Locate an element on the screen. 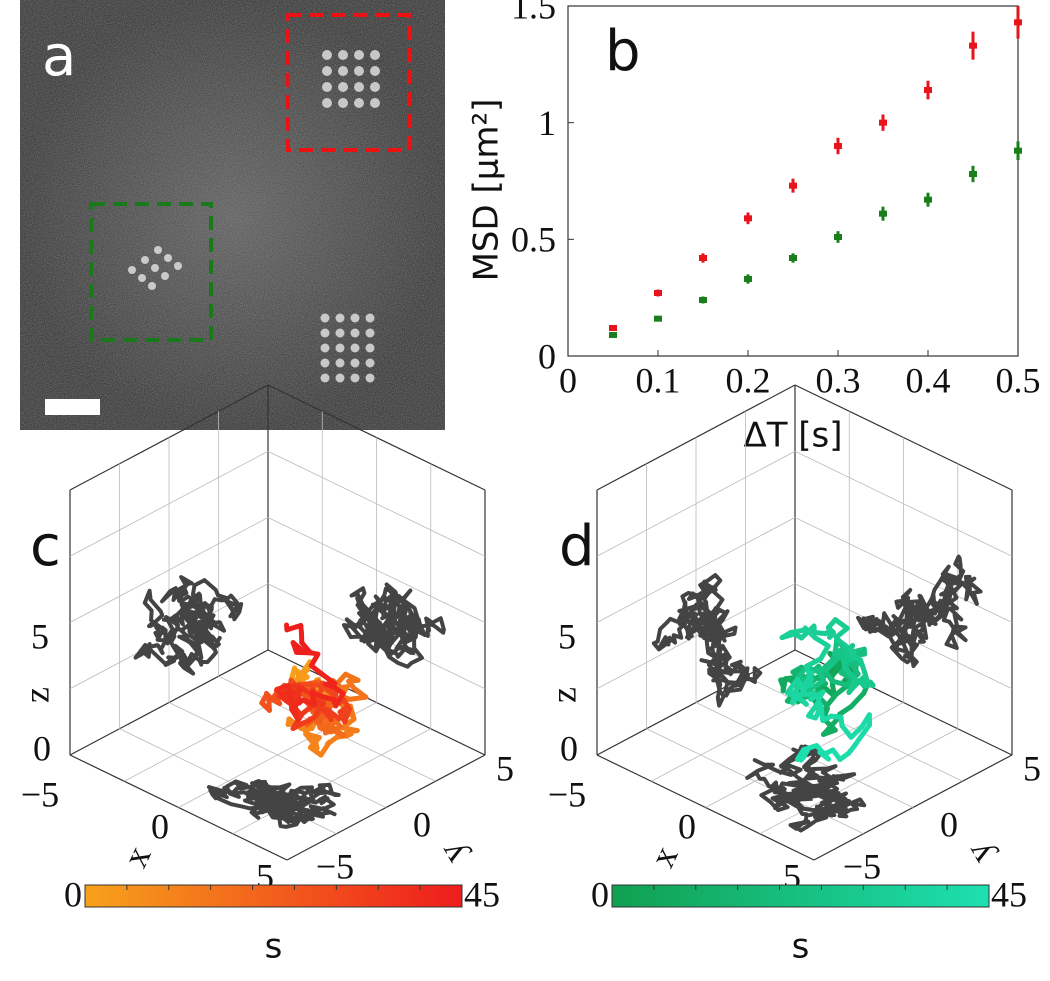 This screenshot has width=1050, height=981. y-tick-label: 1.5 is located at coordinates (533, 13).